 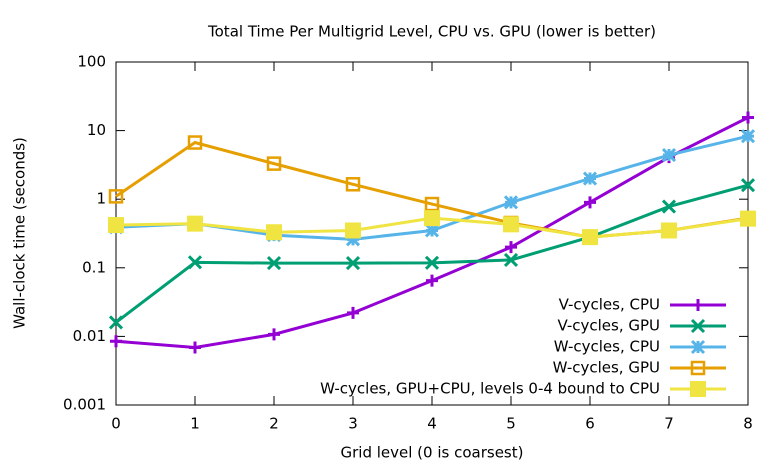 I want to click on y-tick-label: 0.01, so click(x=89, y=336).